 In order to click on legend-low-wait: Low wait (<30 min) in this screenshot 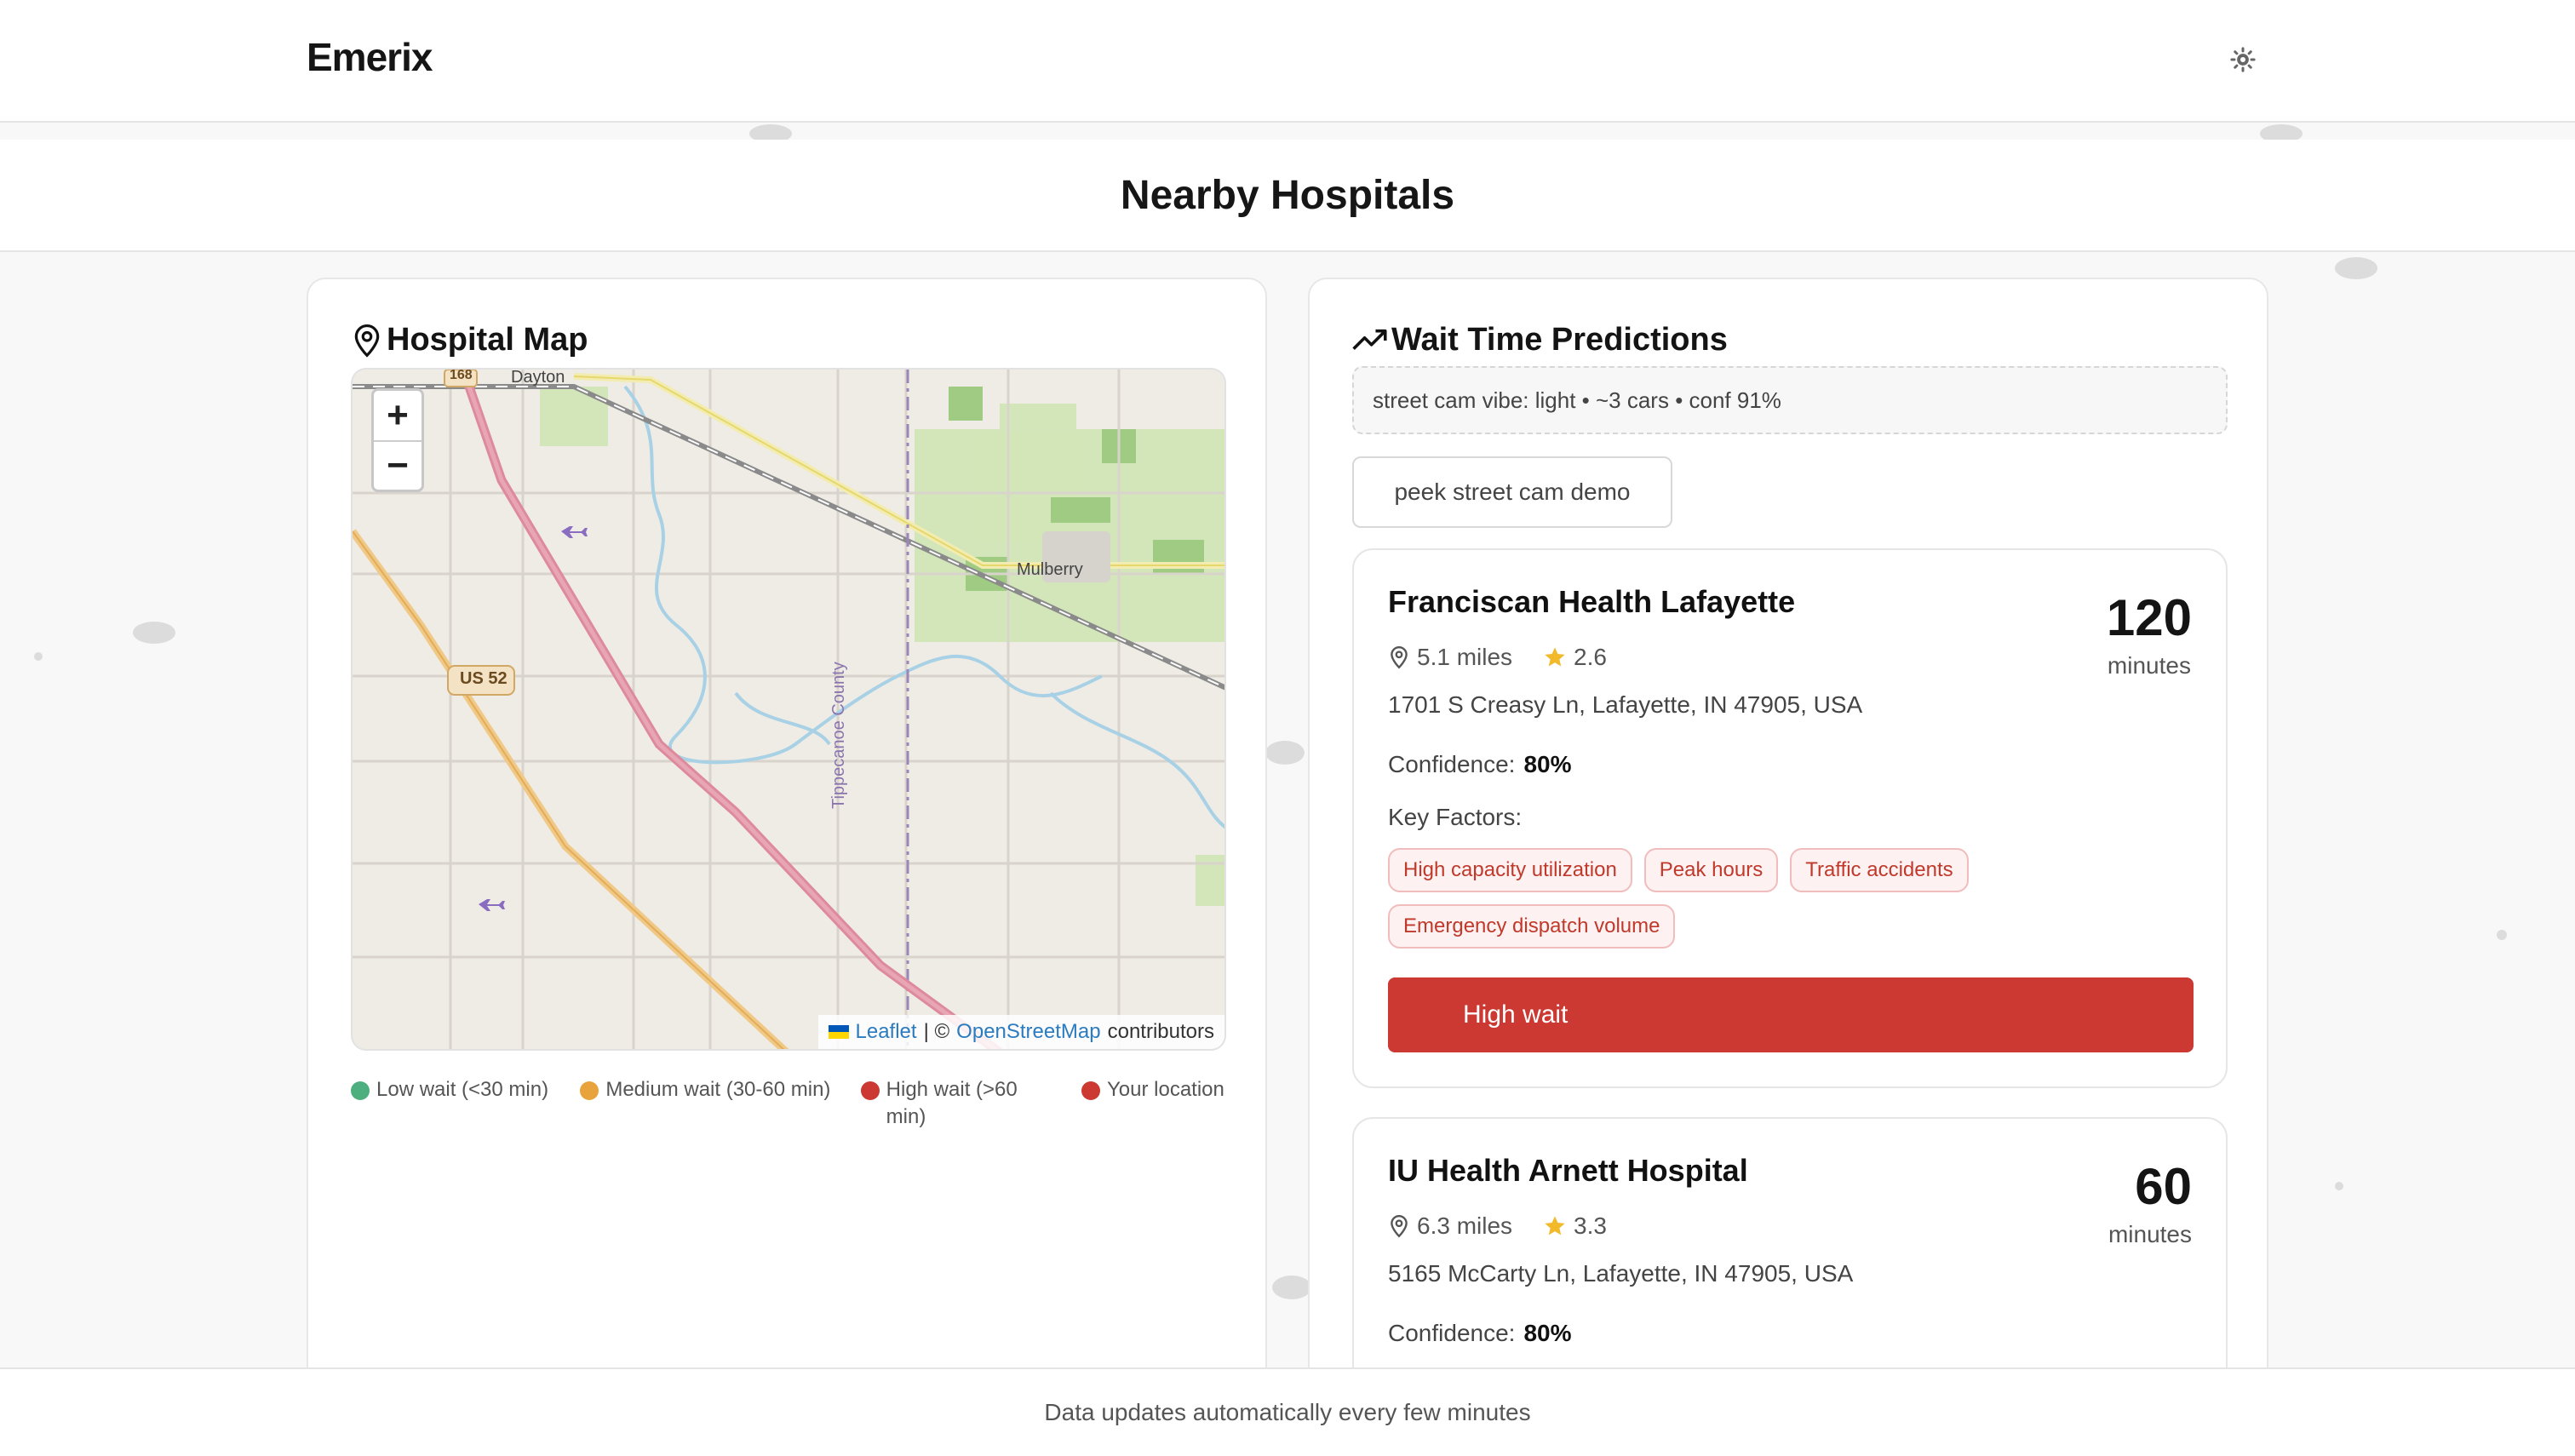, I will do `click(453, 1104)`.